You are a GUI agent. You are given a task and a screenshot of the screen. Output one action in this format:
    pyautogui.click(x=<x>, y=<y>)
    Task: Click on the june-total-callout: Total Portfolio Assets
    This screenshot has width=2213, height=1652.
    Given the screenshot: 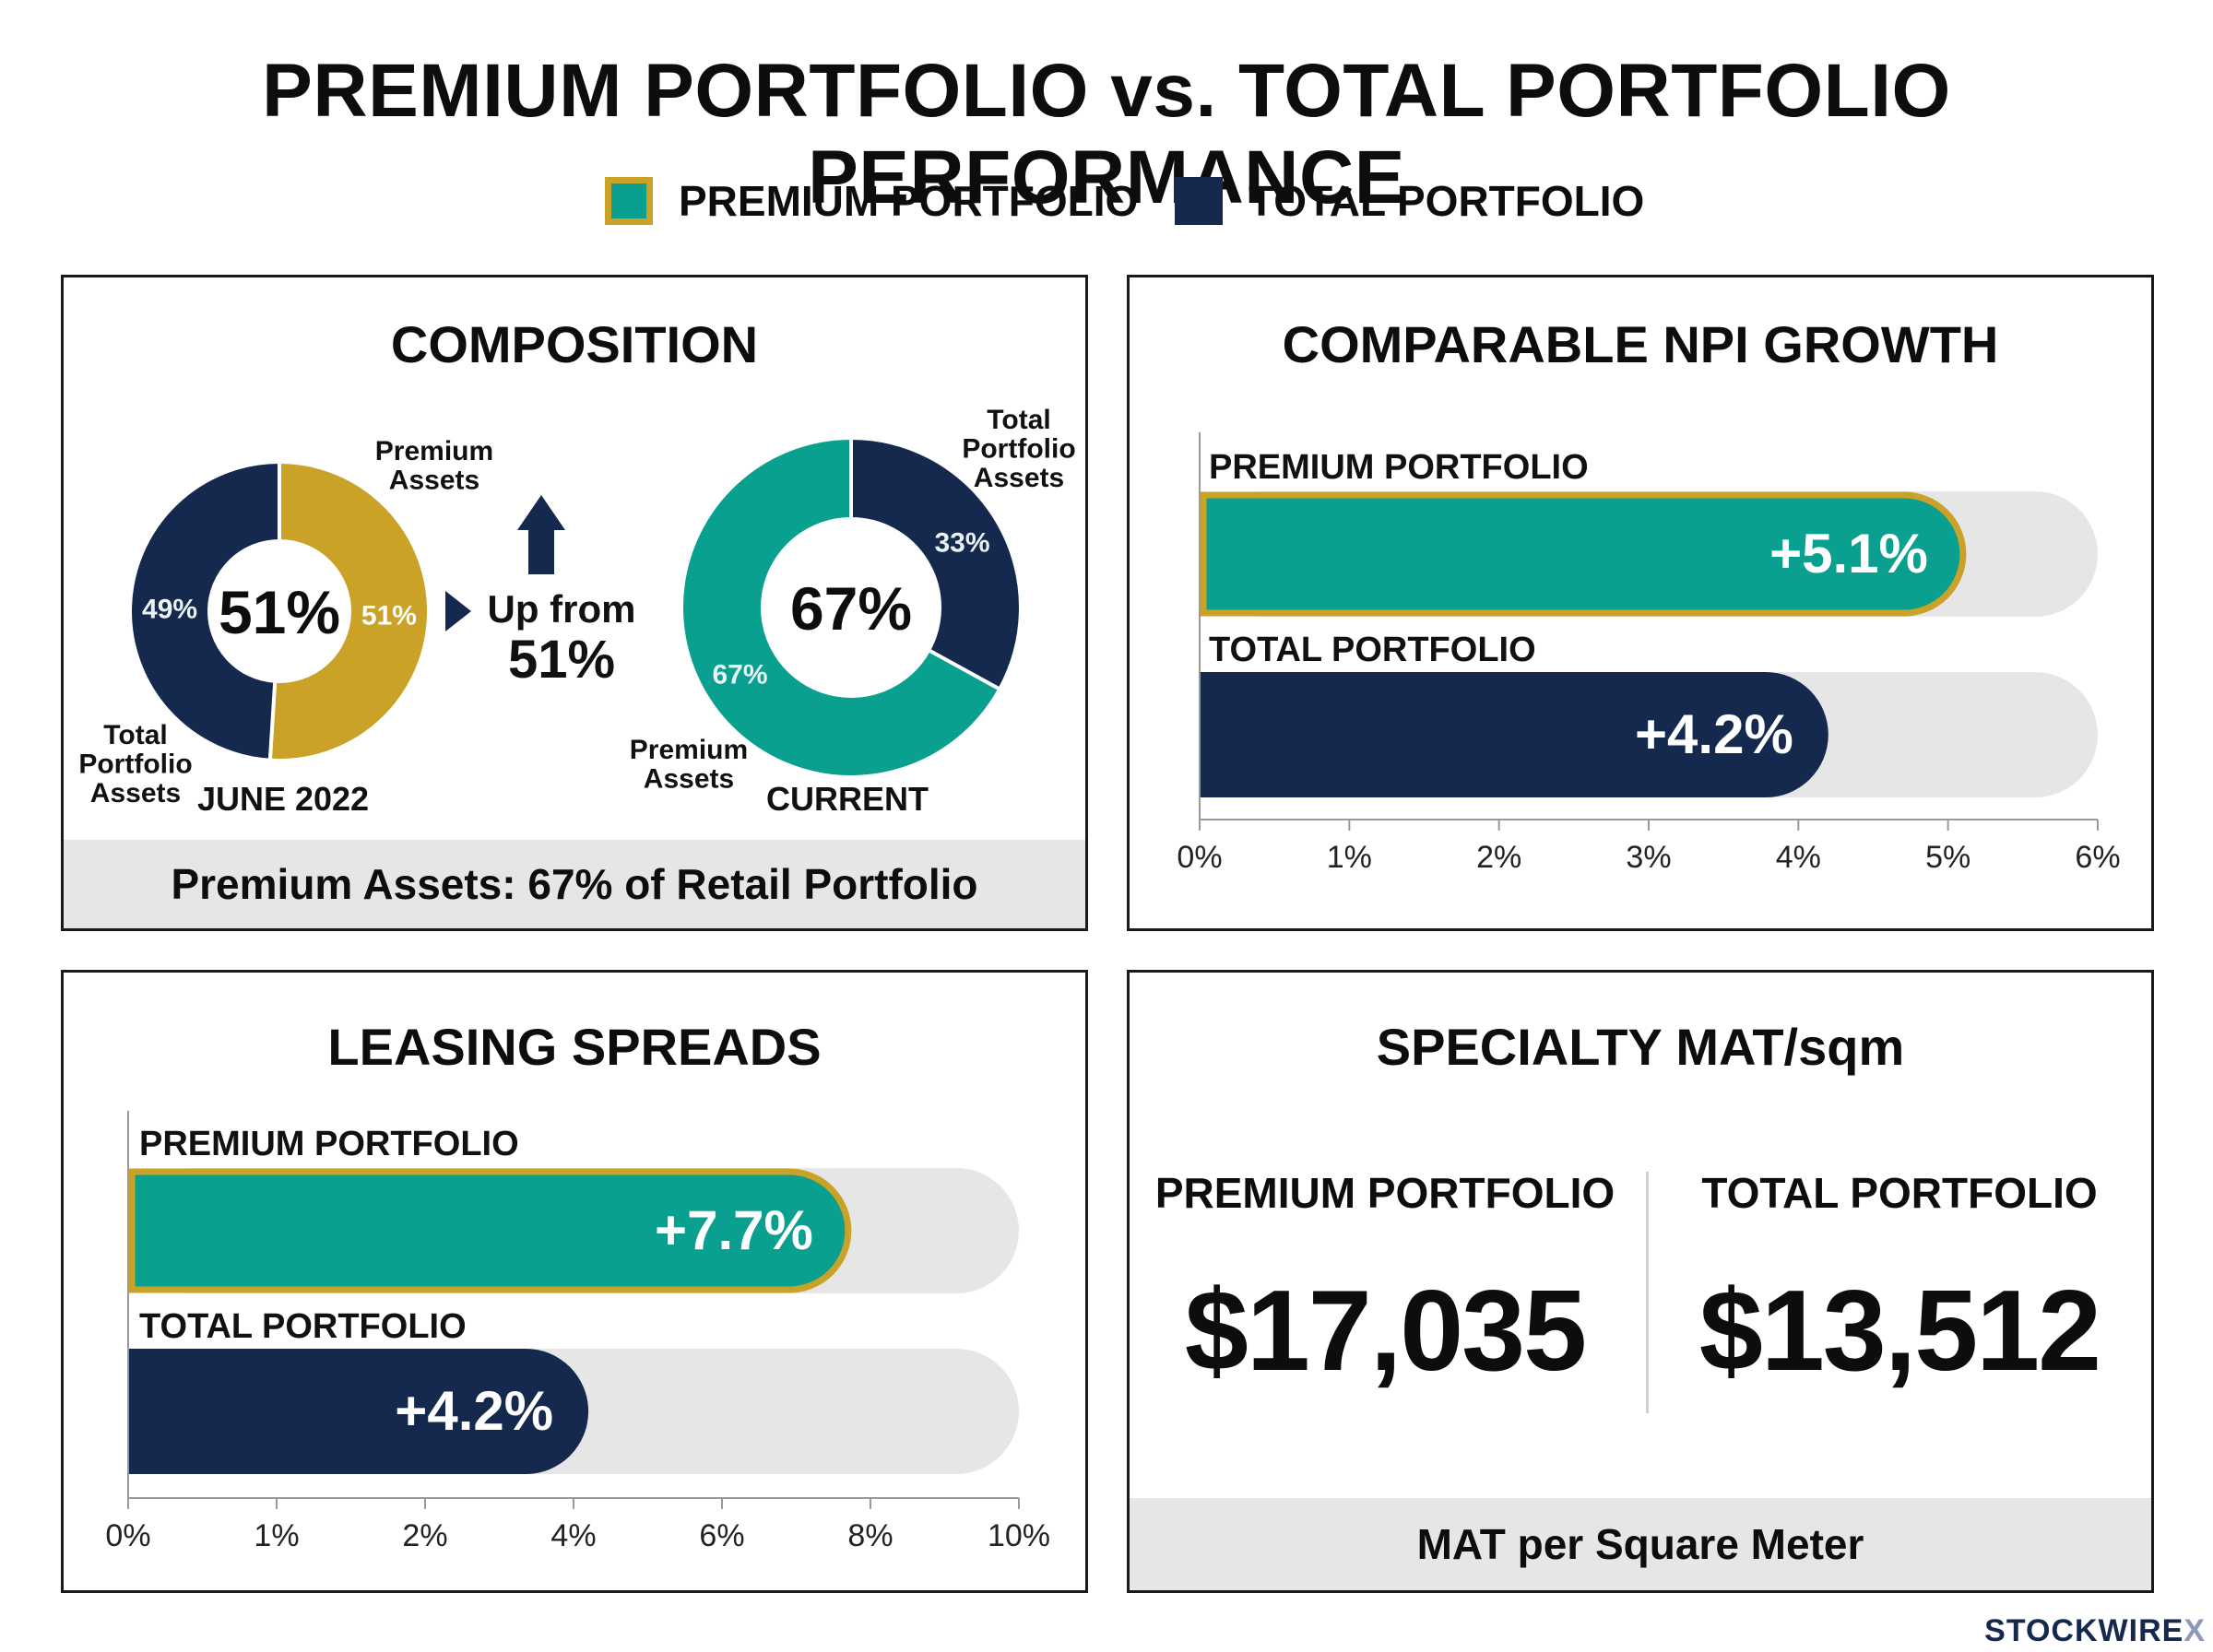 What is the action you would take?
    pyautogui.click(x=135, y=764)
    